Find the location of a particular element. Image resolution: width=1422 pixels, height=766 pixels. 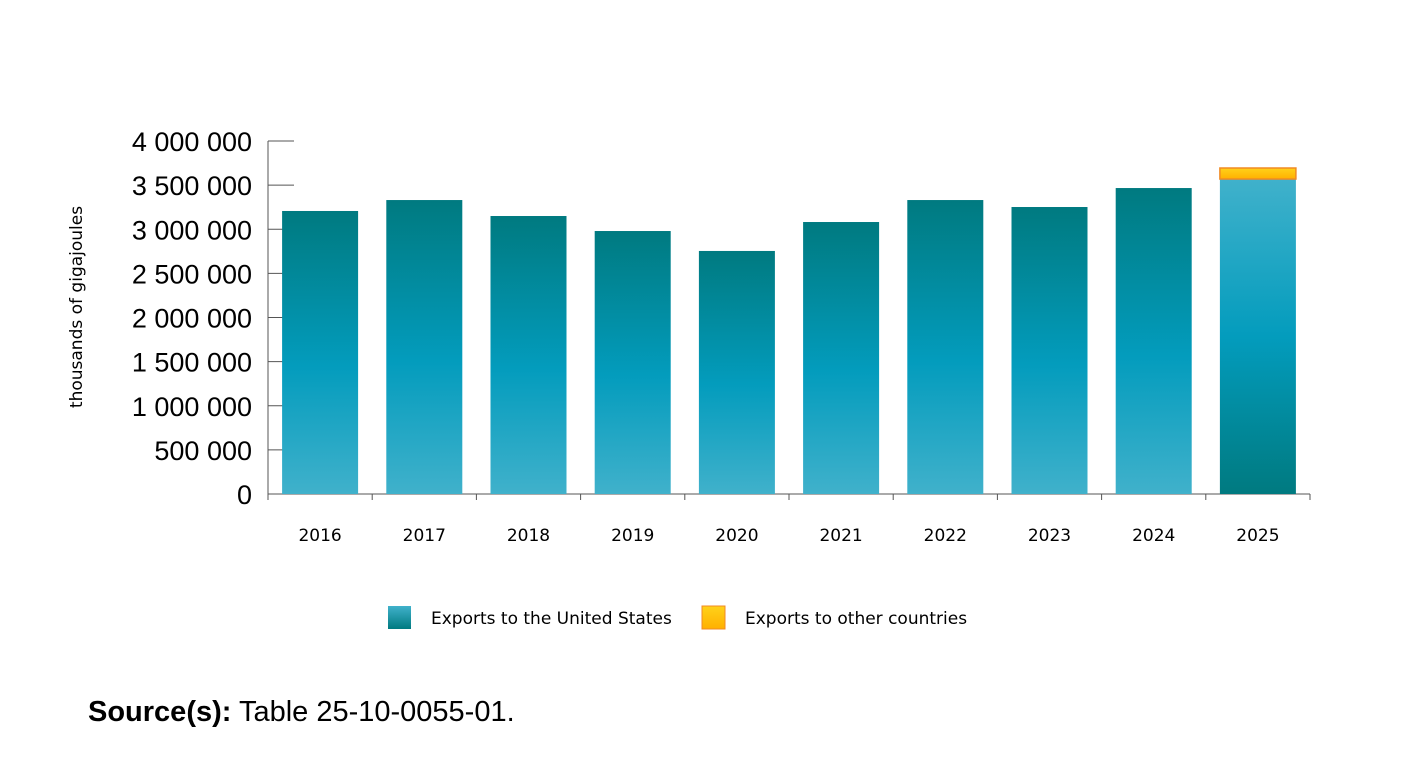

x-tick-label: 2017 is located at coordinates (424, 536).